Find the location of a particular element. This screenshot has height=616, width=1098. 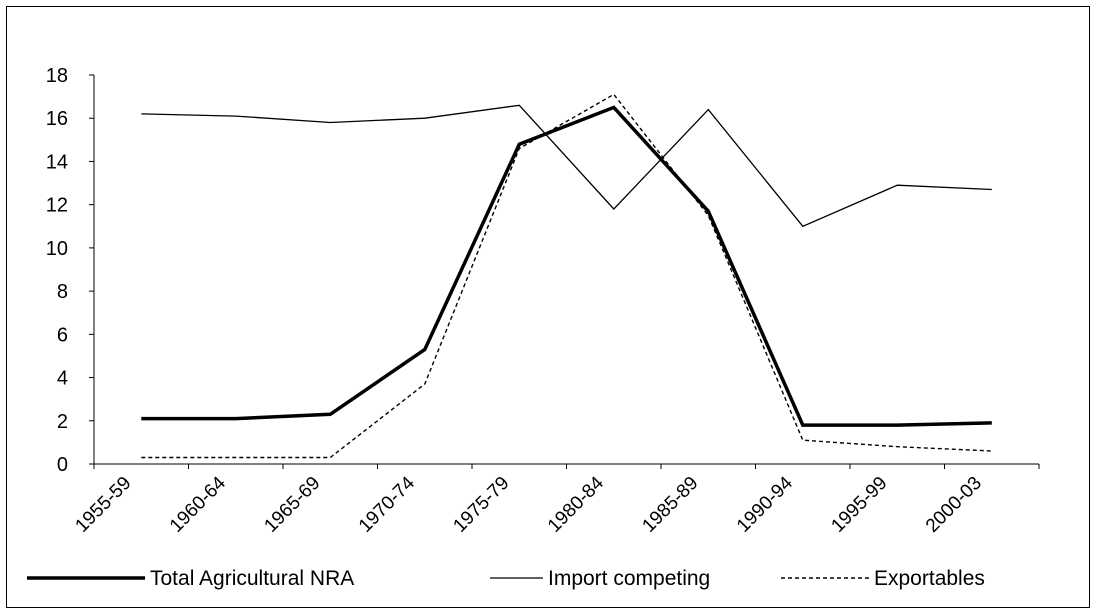

y-tick-label: 6 is located at coordinates (62, 335).